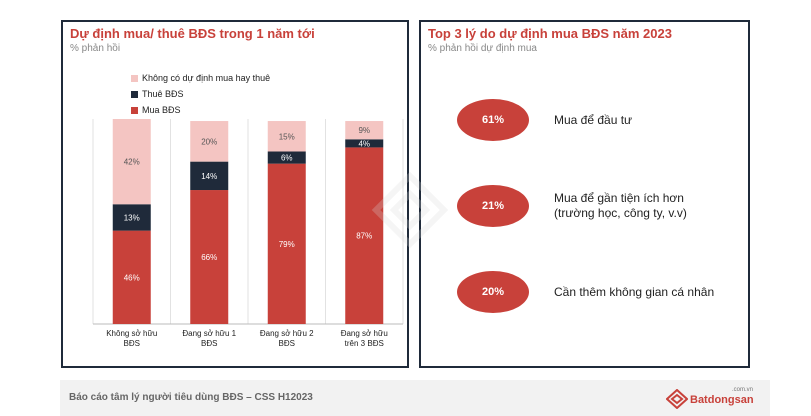 Image resolution: width=811 pixels, height=416 pixels. I want to click on data-label: 42%, so click(132, 162).